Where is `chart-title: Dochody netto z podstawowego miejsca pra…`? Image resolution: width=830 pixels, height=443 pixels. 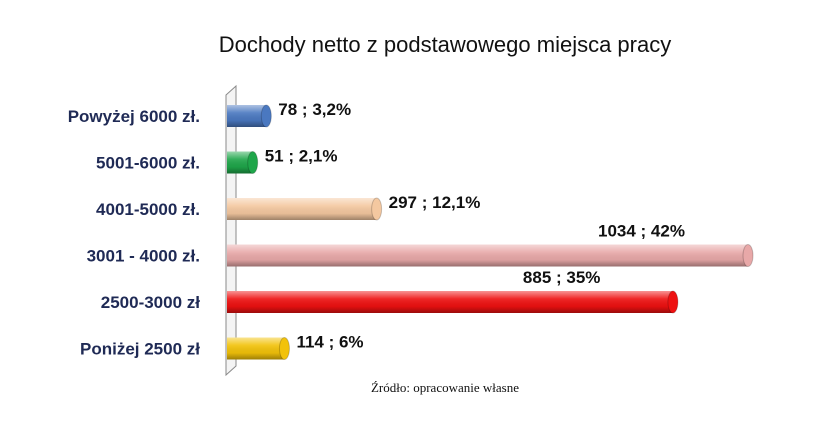
chart-title: Dochody netto z podstawowego miejsca pra… is located at coordinates (445, 44).